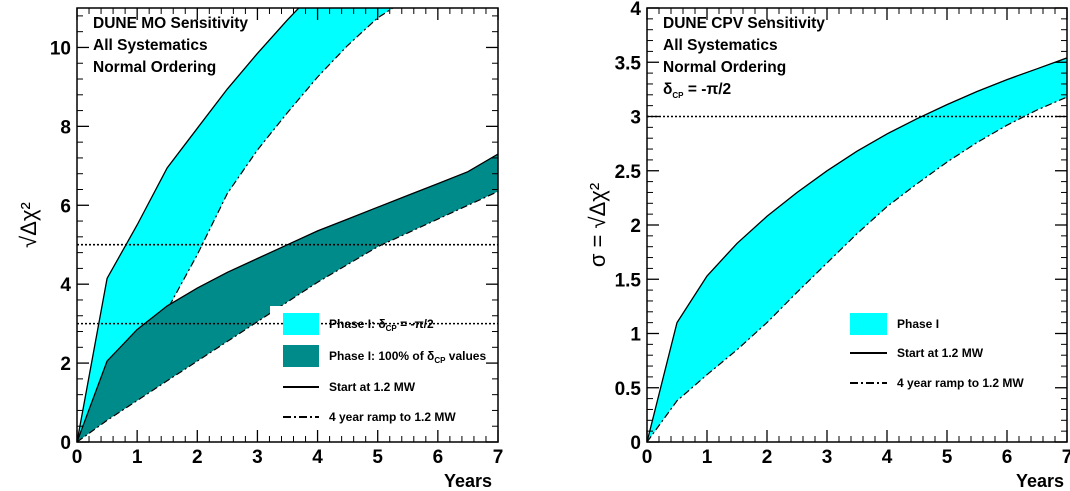  What do you see at coordinates (387, 312) in the screenshot?
I see `mo-legend-background` at bounding box center [387, 312].